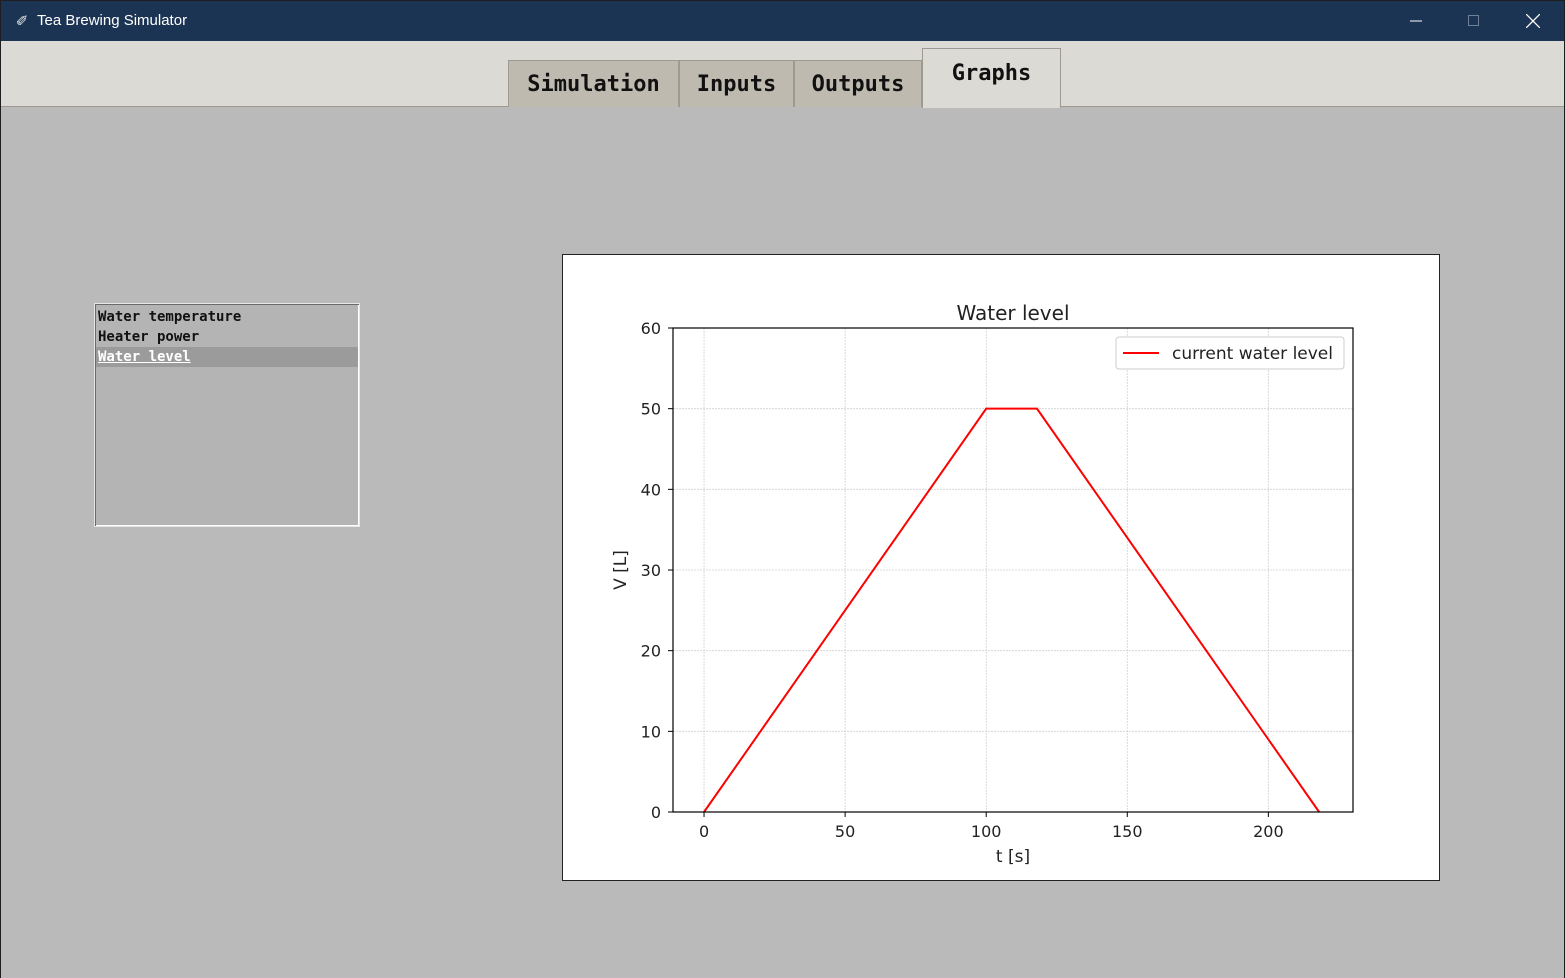  Describe the element at coordinates (986, 831) in the screenshot. I see `x-tick-label: 100` at that location.